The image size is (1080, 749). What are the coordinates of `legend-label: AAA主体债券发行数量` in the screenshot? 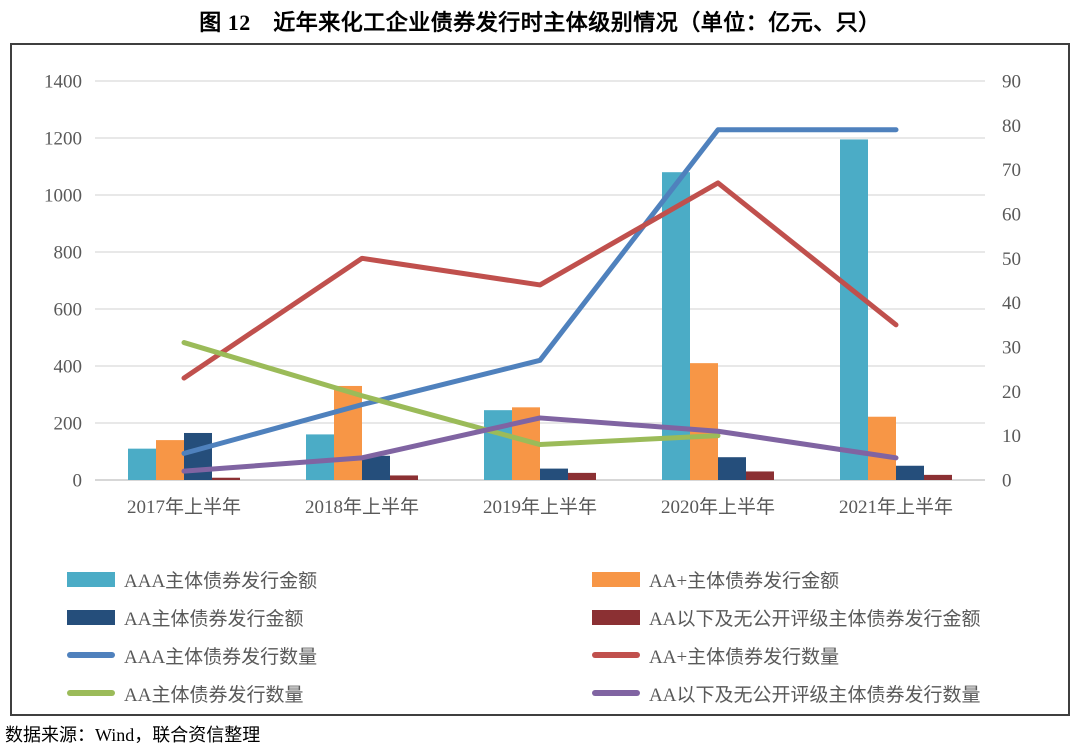 It's located at (221, 657).